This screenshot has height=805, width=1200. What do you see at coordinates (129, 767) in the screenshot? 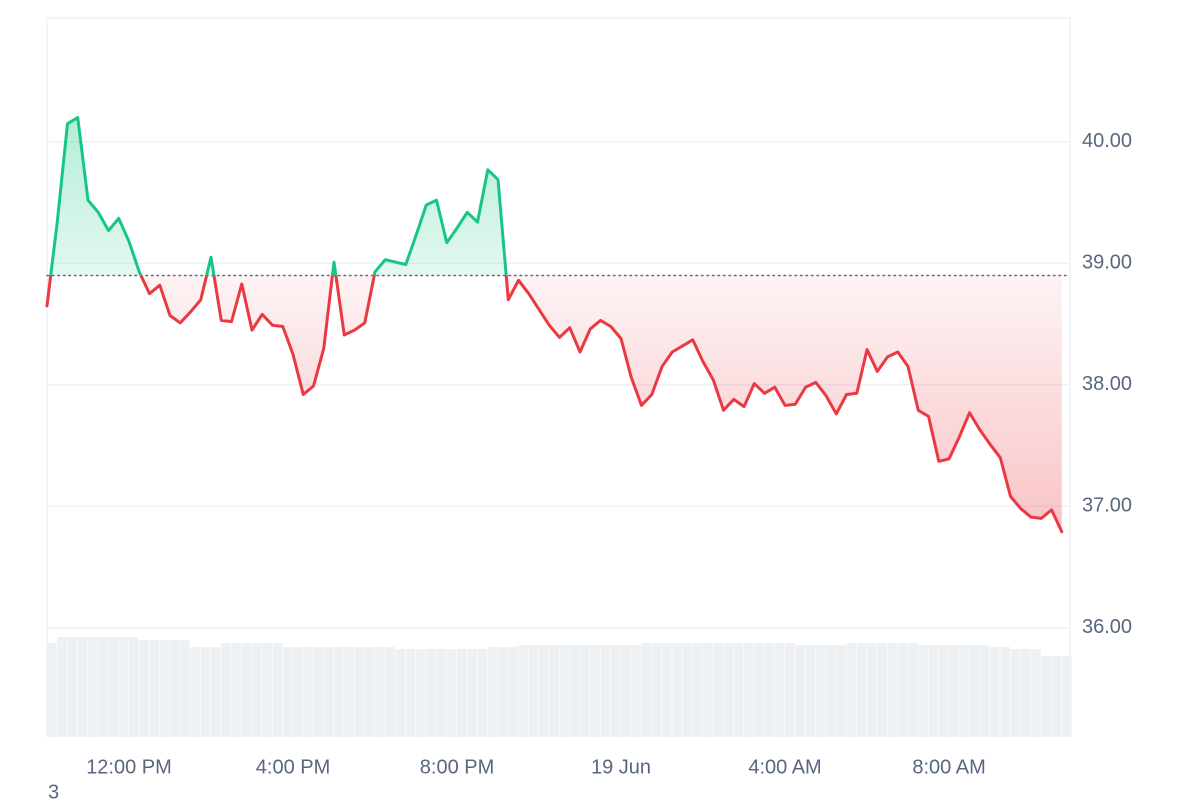
I see `x-tick-label: 12:00 PM` at bounding box center [129, 767].